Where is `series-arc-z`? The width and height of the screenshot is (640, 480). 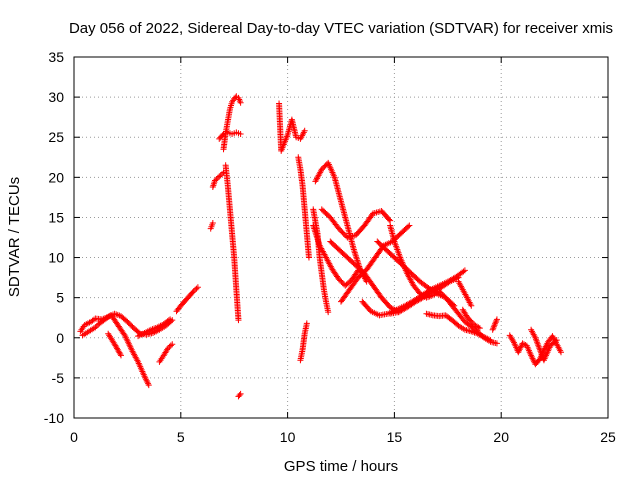 series-arc-z is located at coordinates (424, 295).